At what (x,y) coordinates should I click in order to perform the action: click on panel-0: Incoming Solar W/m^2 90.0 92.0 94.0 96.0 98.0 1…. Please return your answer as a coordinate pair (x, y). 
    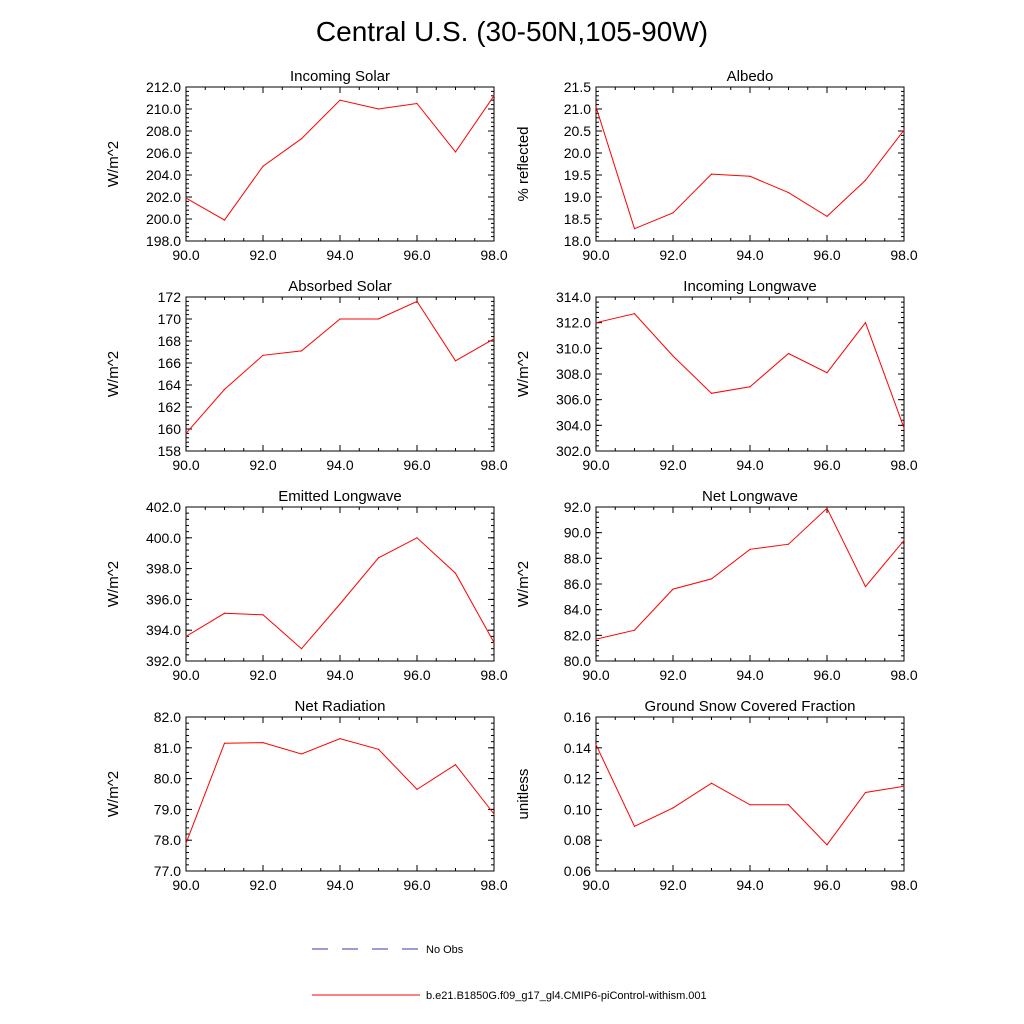
    Looking at the image, I should click on (306, 165).